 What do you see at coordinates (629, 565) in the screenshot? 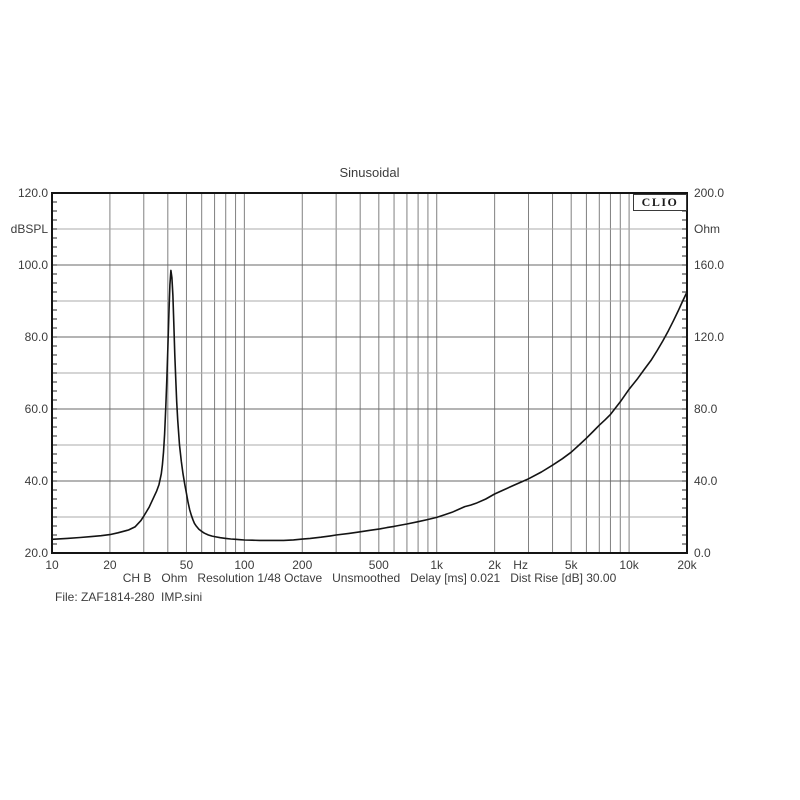
I see `x-tick-label: 10k` at bounding box center [629, 565].